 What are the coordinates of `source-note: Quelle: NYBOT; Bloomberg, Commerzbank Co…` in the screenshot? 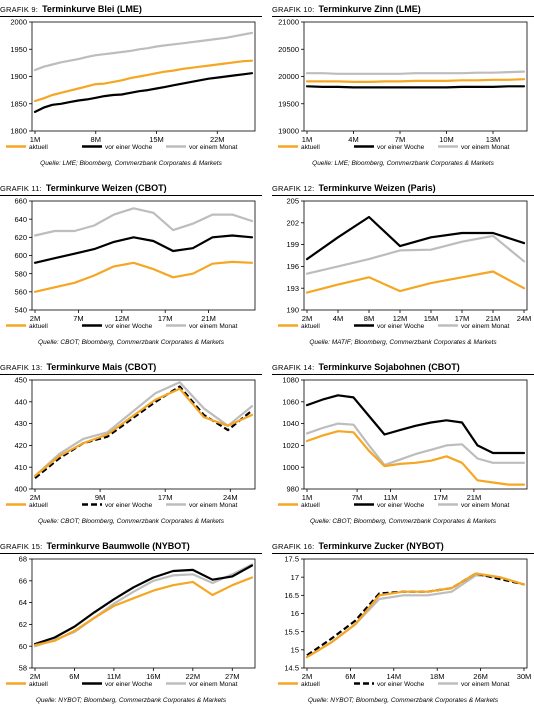 It's located at (131, 700).